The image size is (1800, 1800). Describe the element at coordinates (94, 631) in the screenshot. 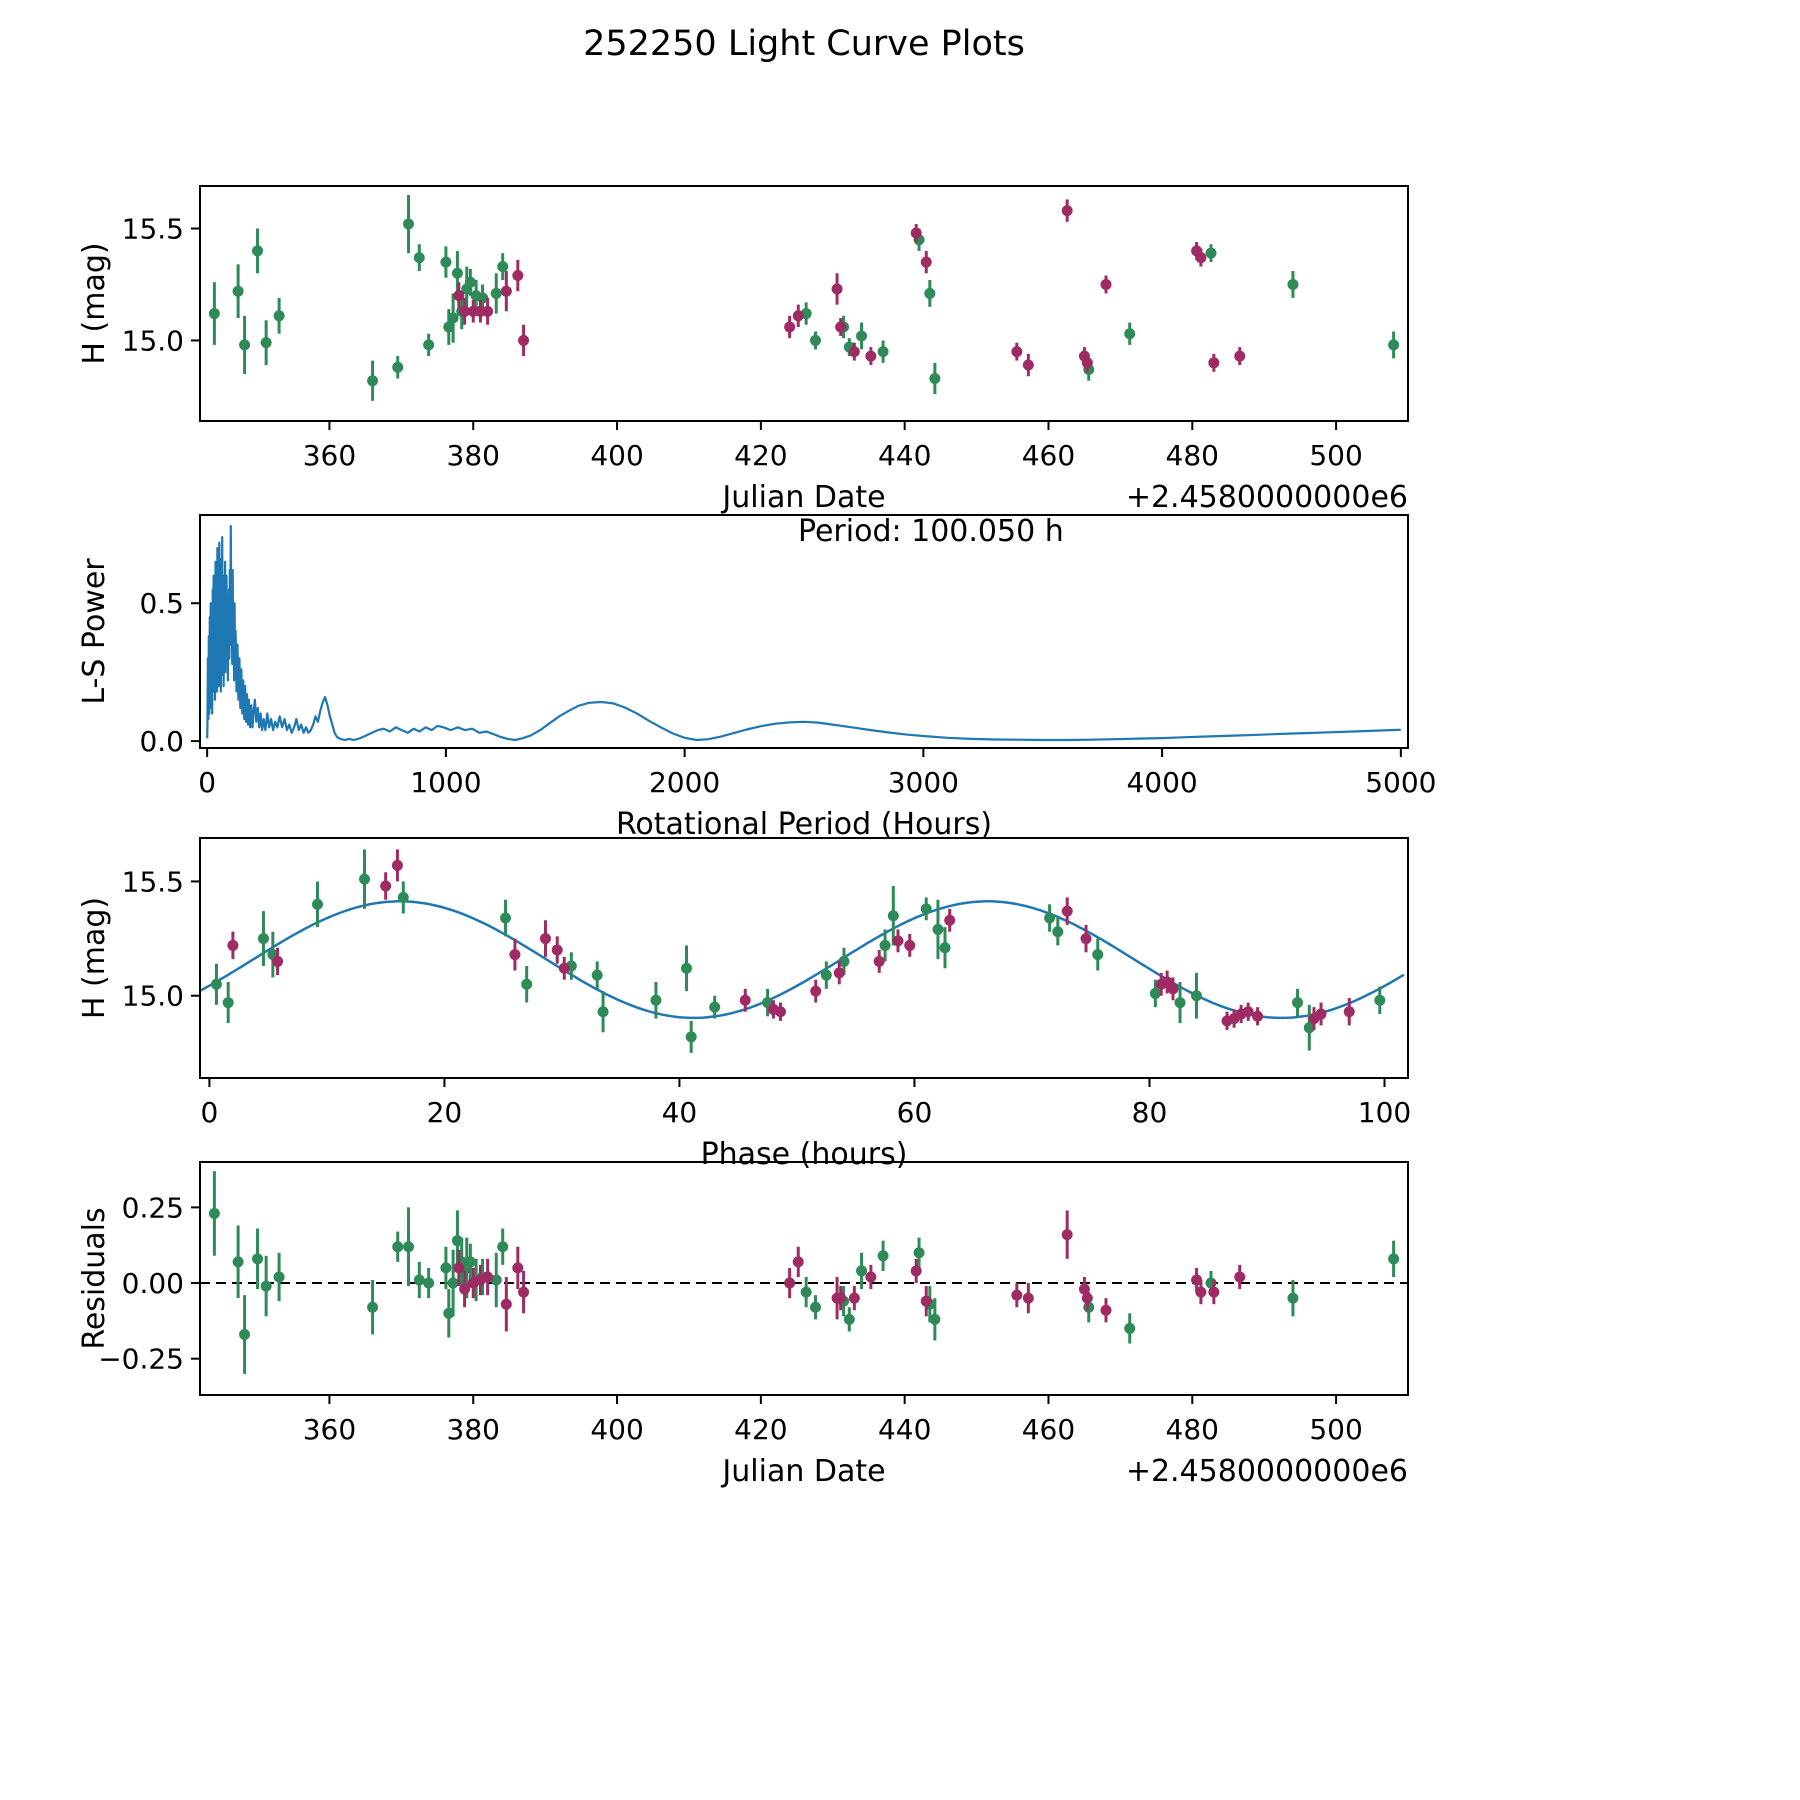

I see `y-axis-label: L-S Power` at that location.